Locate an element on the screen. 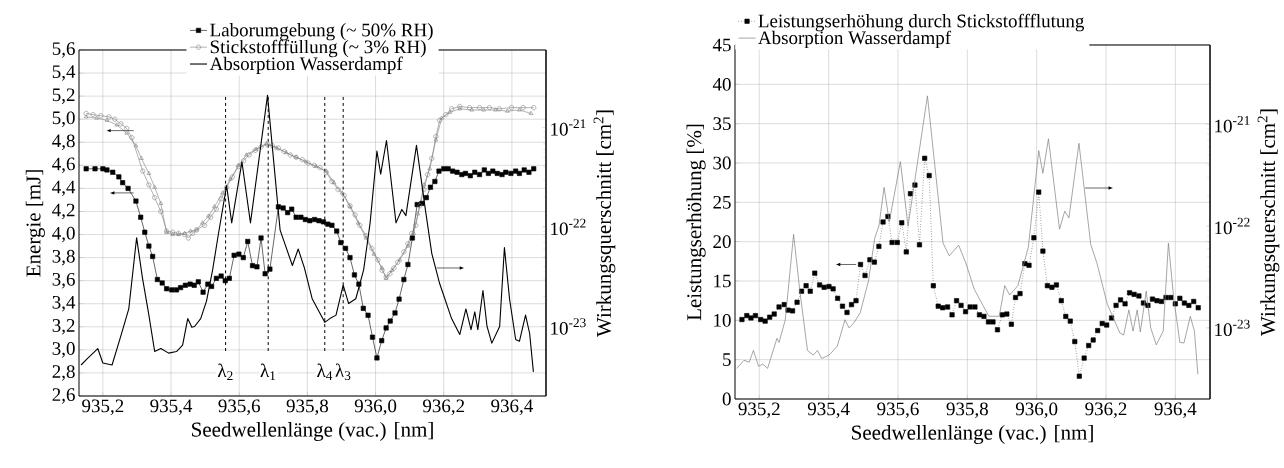  y-tick-label: 4,6 is located at coordinates (63, 165).